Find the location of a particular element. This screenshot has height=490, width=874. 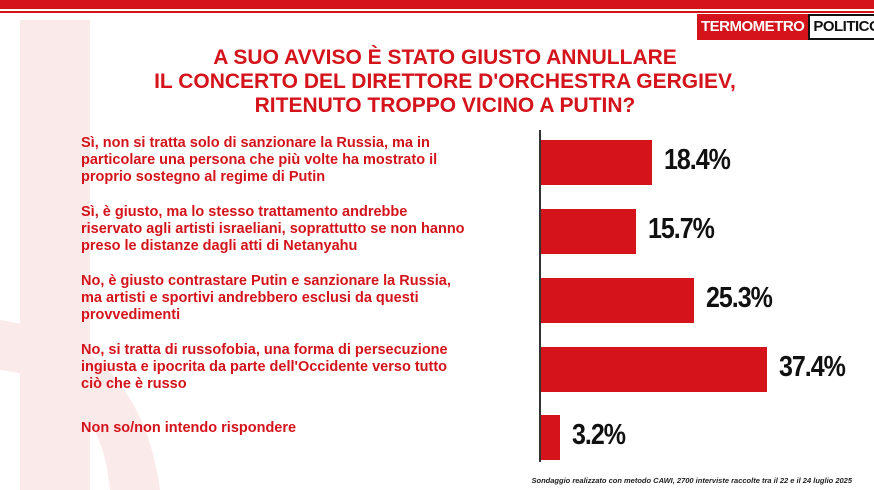

category-label-line: proprio sostegno al regime di Putin is located at coordinates (203, 177).